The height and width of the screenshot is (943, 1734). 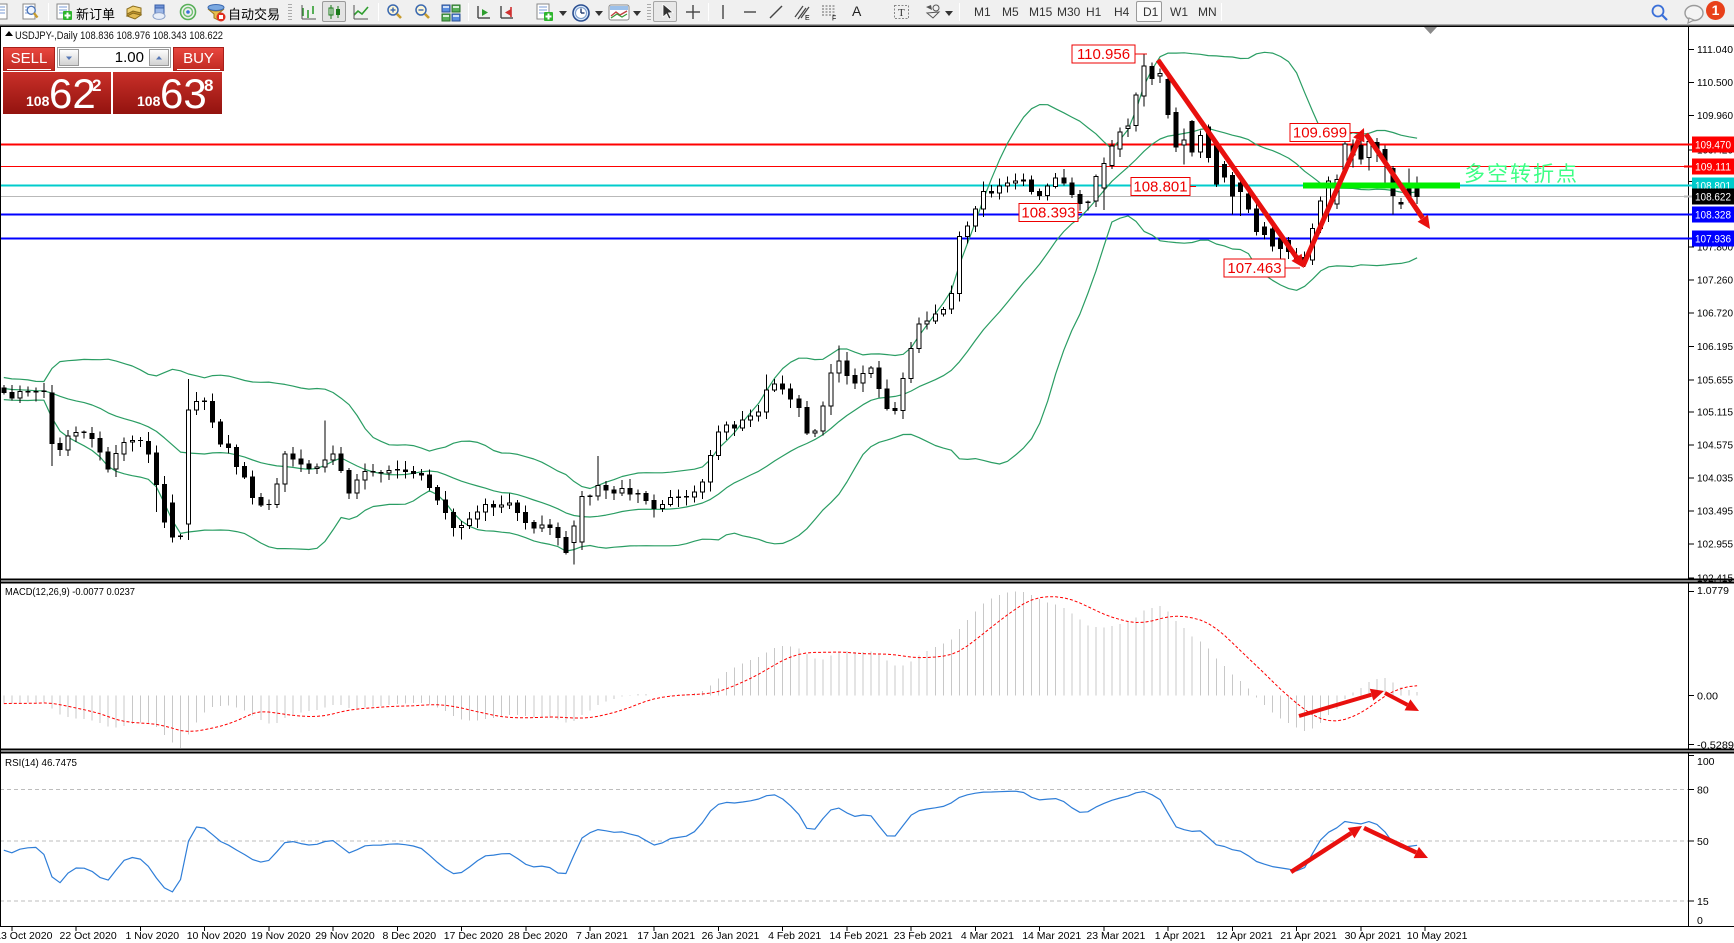 What do you see at coordinates (1048, 213) in the screenshot?
I see `svg-text: 108.393` at bounding box center [1048, 213].